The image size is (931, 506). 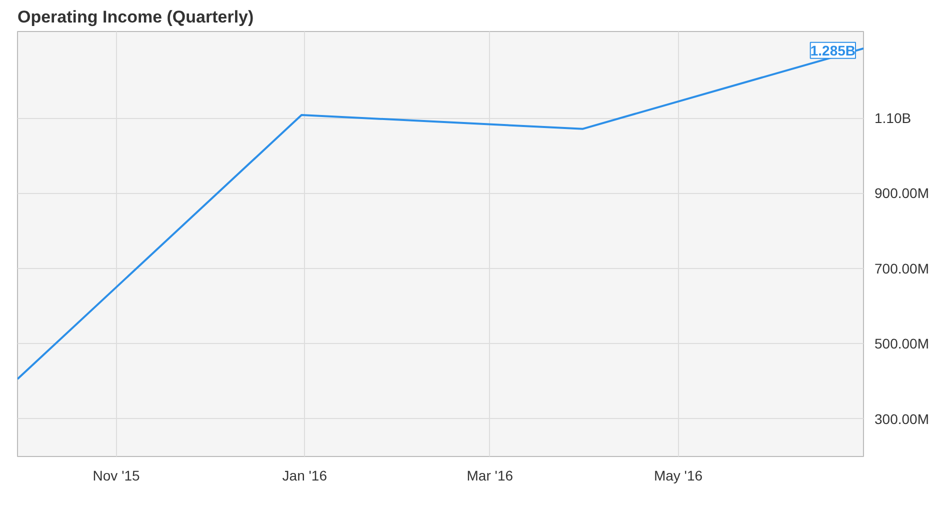 What do you see at coordinates (833, 50) in the screenshot?
I see `data-label: 1.285B` at bounding box center [833, 50].